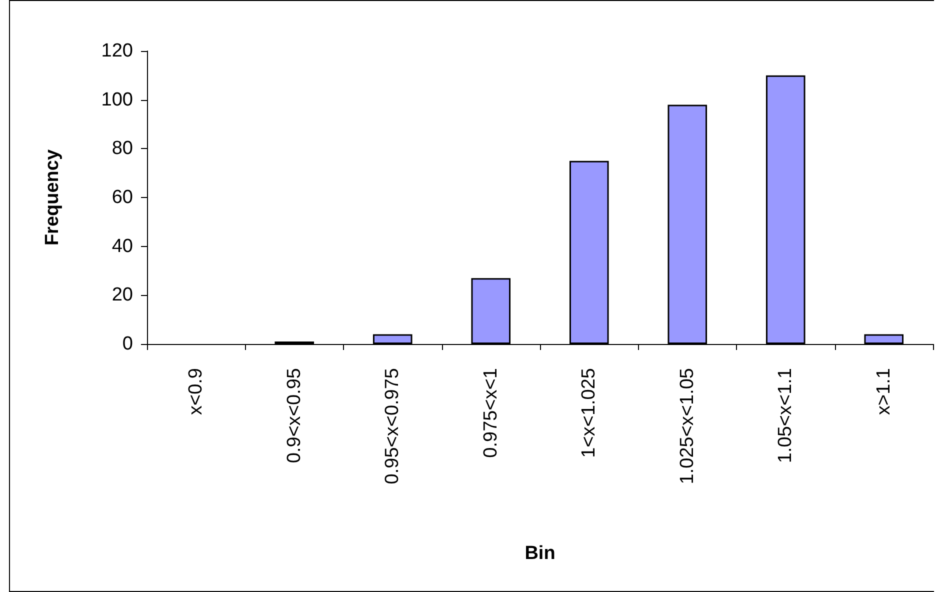 The height and width of the screenshot is (592, 935). What do you see at coordinates (294, 416) in the screenshot?
I see `x-tick-label: 0.9<x<0.95` at bounding box center [294, 416].